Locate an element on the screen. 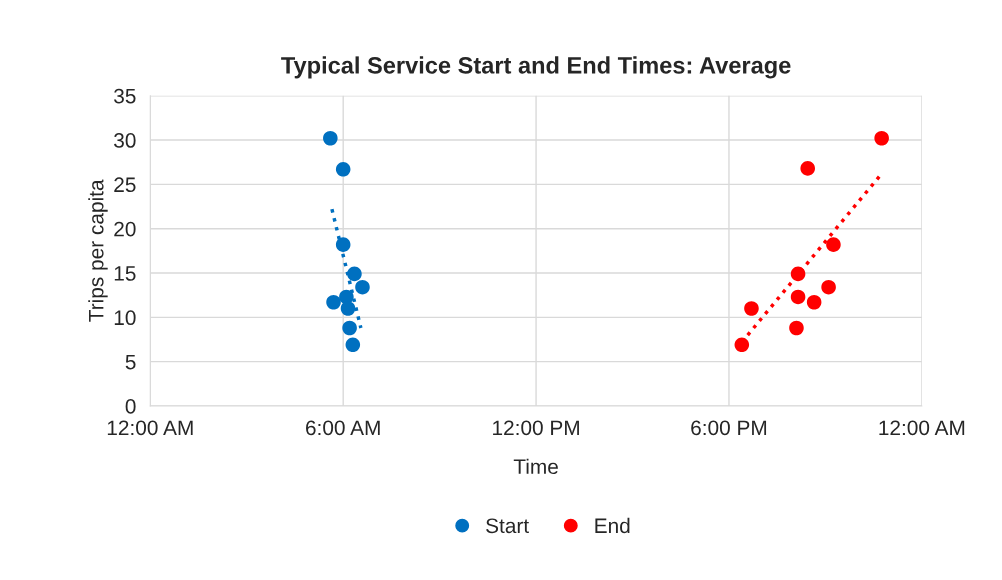 This screenshot has height=580, width=1002. y-tick-label: 10 is located at coordinates (125, 318).